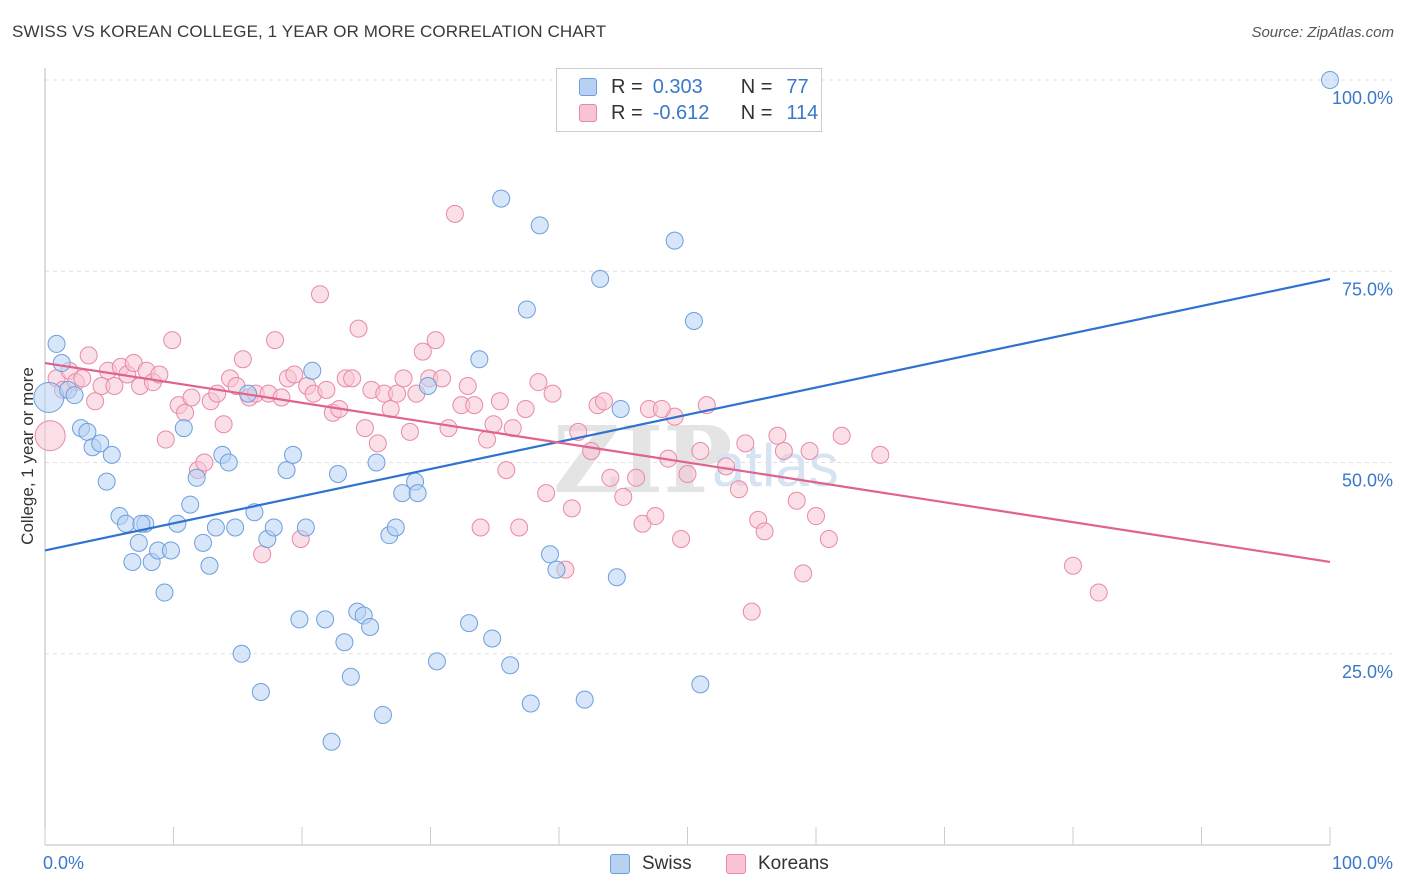  I want to click on bottom-legend-koreans: Koreans, so click(777, 864).